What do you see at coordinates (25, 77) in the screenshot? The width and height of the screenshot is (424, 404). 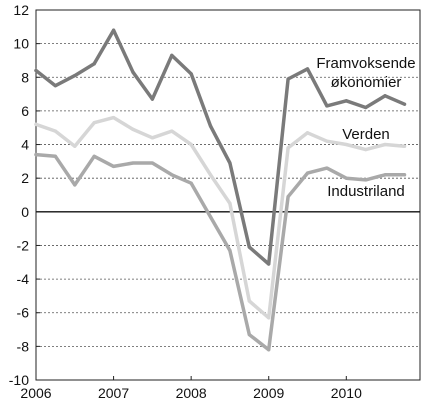 I see `y-tick-label: 8` at bounding box center [25, 77].